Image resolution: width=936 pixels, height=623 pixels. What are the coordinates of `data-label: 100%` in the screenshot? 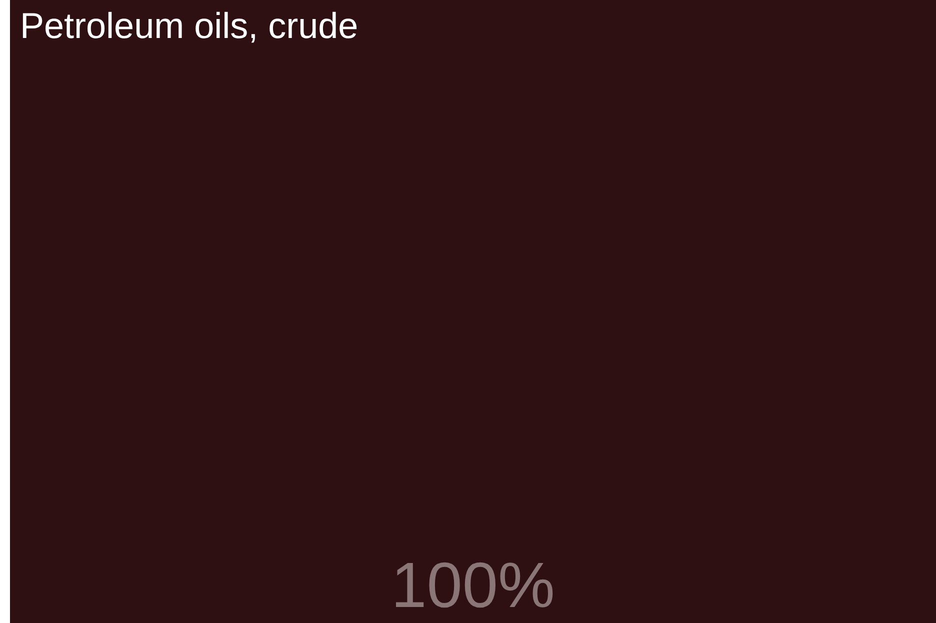 It's located at (473, 585).